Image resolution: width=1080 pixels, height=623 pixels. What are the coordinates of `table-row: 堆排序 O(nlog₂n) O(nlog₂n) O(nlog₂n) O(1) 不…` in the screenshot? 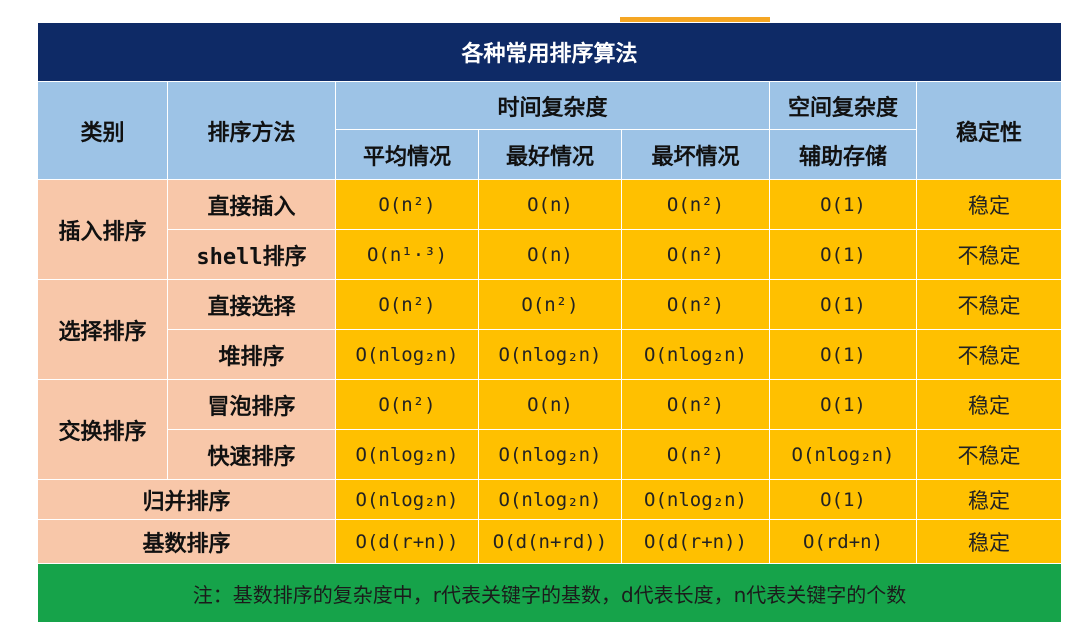 It's located at (550, 354).